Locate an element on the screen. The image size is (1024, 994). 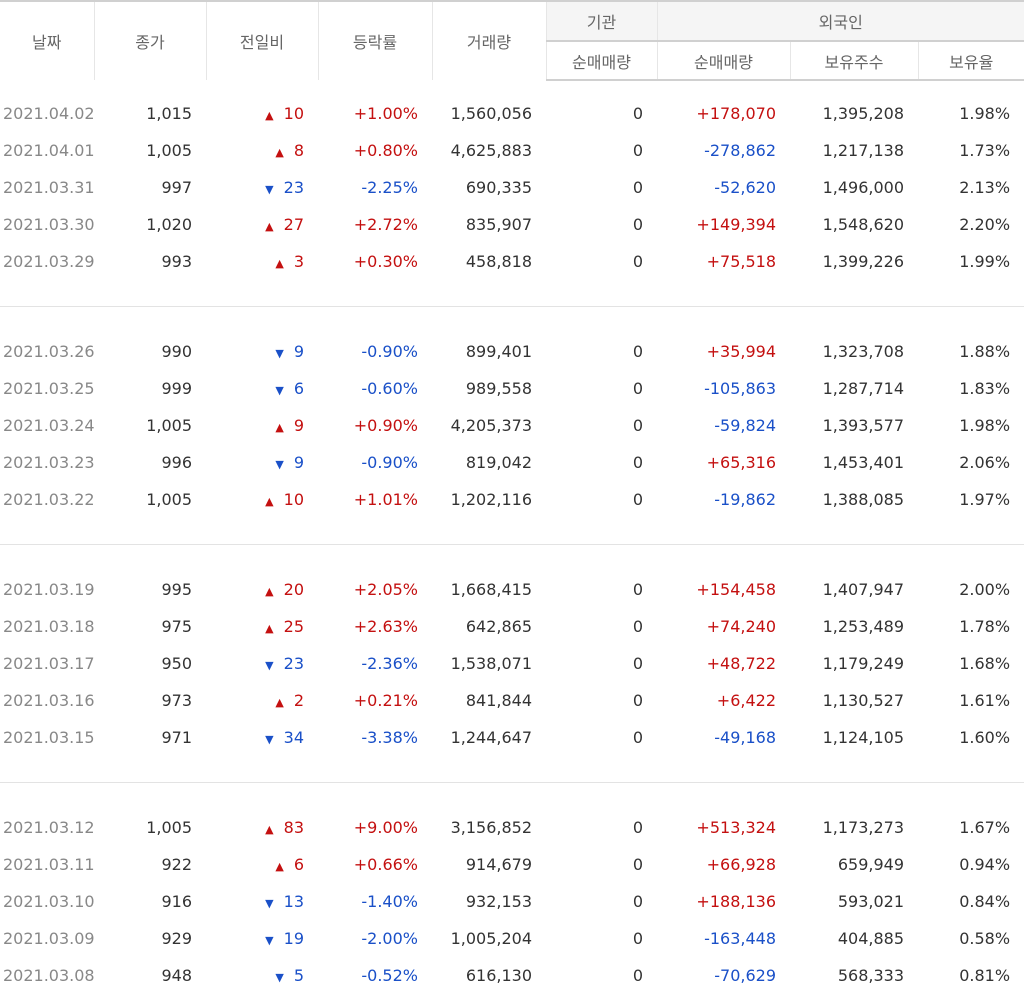
change-cell: ▼ 23 is located at coordinates (262, 187).